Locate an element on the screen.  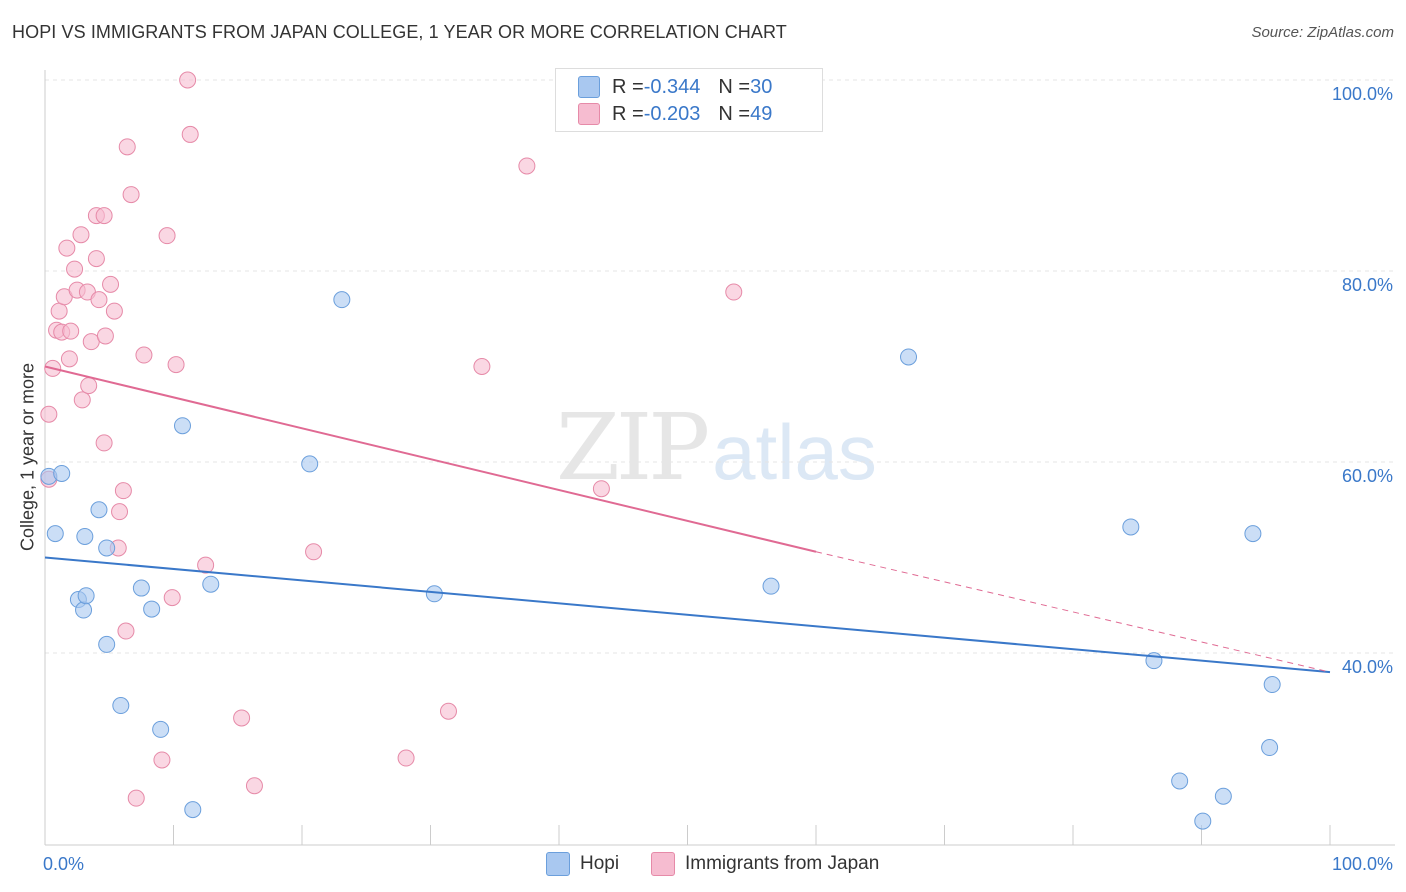
x-tick-label: 100.0% is located at coordinates (1362, 864).